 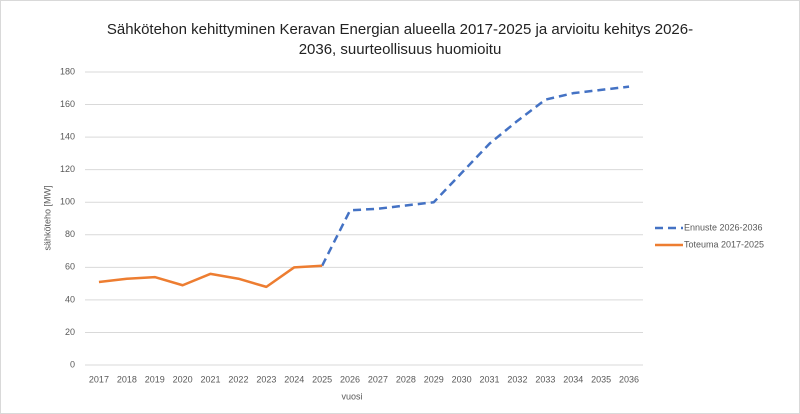 I want to click on y-tick-label: 120, so click(x=67, y=169).